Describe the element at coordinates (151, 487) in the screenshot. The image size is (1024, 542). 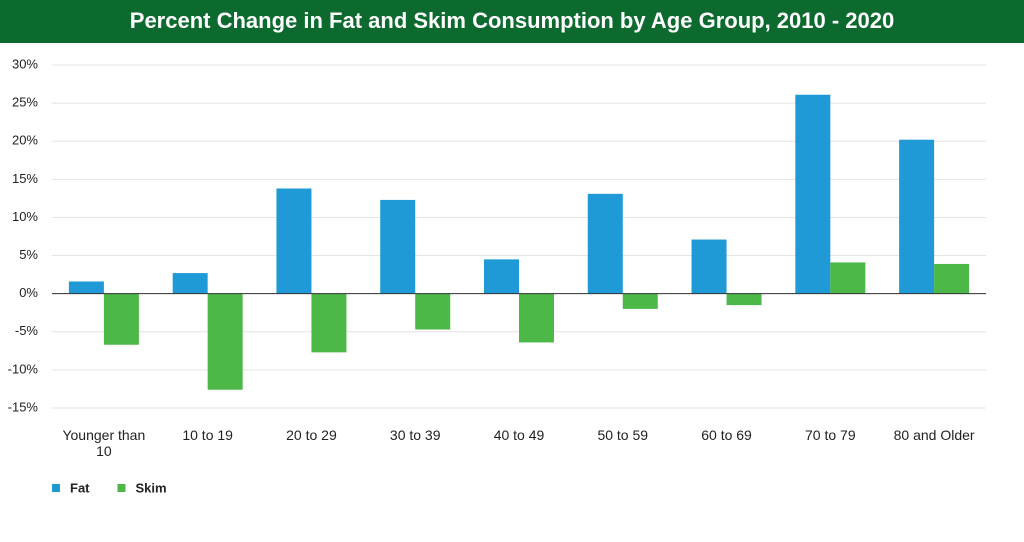
I see `legend-label: Skim` at that location.